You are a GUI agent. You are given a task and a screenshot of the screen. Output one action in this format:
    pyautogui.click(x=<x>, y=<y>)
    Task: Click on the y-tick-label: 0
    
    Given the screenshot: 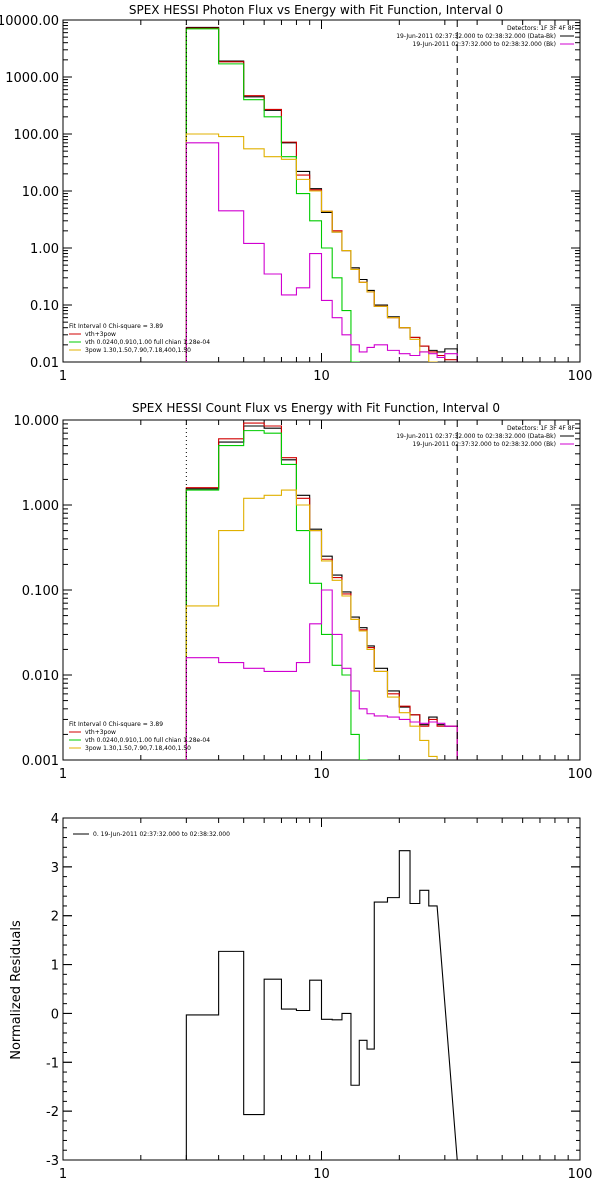 What is the action you would take?
    pyautogui.click(x=55, y=1014)
    